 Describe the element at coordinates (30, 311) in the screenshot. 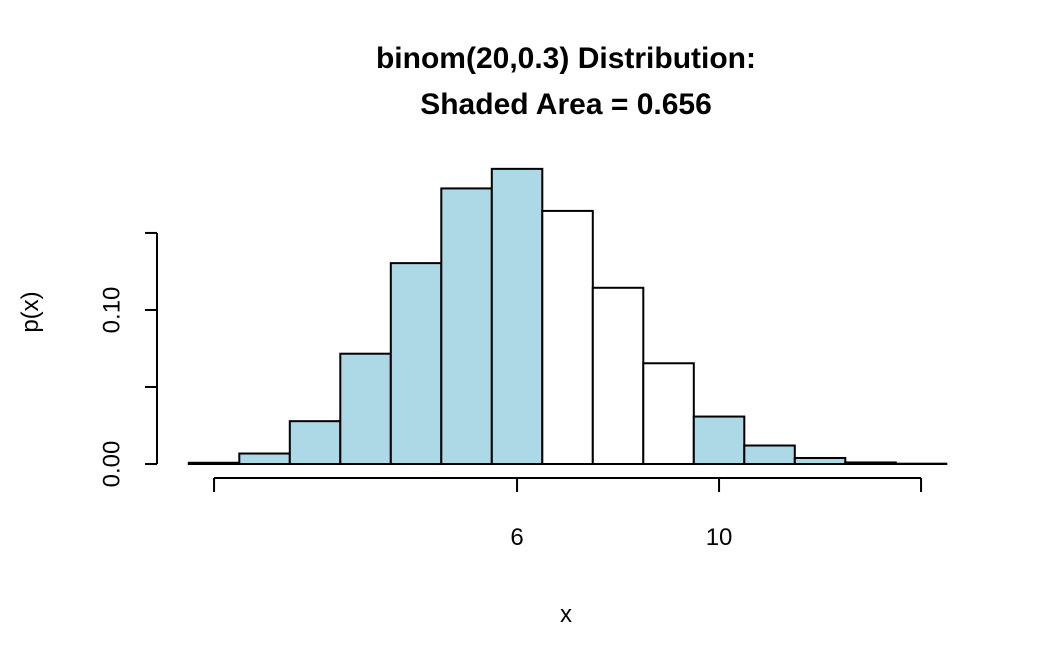

I see `y-axis-label: p(x)` at that location.